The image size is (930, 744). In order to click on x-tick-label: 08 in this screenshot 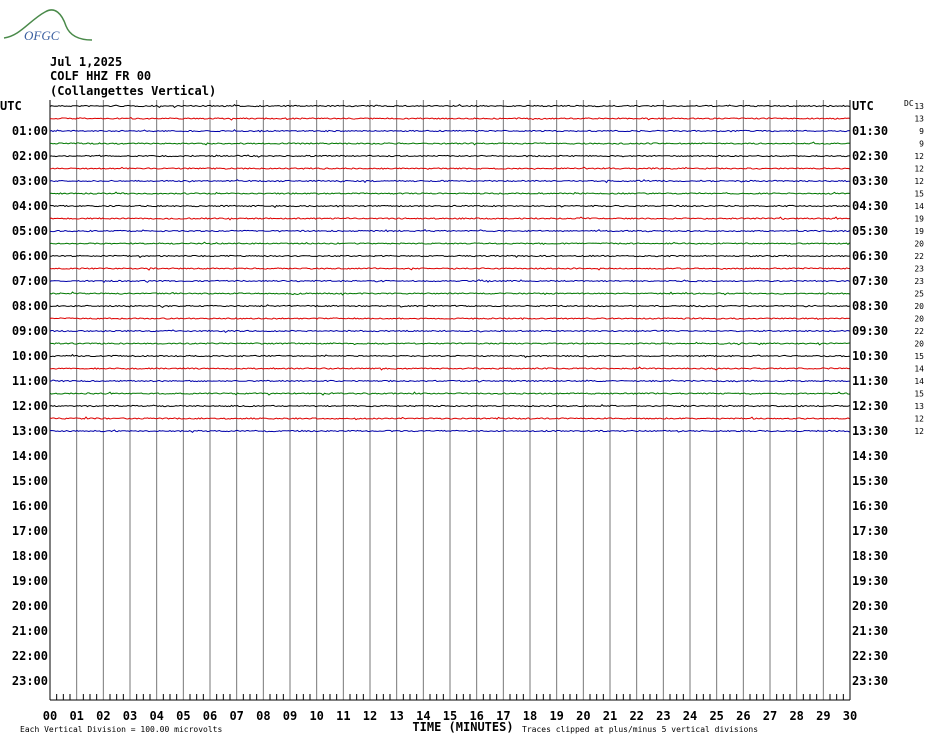, I will do `click(263, 716)`.